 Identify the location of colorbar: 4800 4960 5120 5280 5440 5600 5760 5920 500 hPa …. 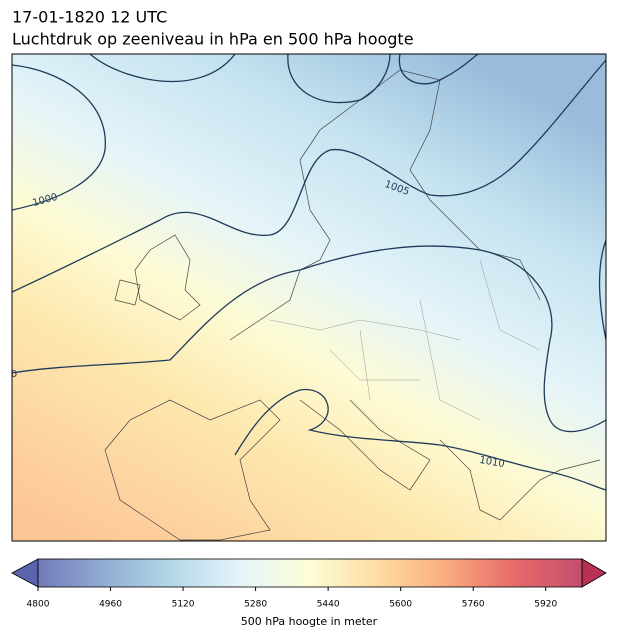
(309, 593).